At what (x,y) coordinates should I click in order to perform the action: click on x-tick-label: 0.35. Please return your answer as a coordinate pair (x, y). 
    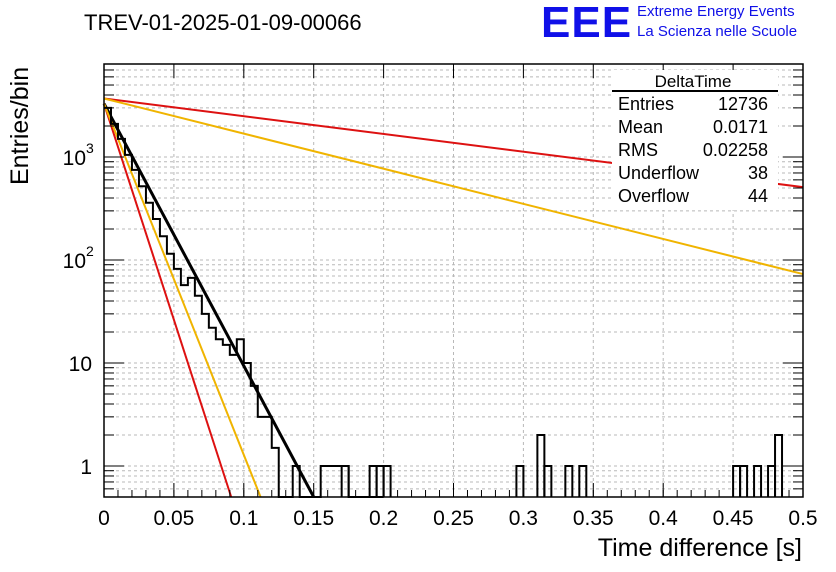
    Looking at the image, I should click on (593, 518).